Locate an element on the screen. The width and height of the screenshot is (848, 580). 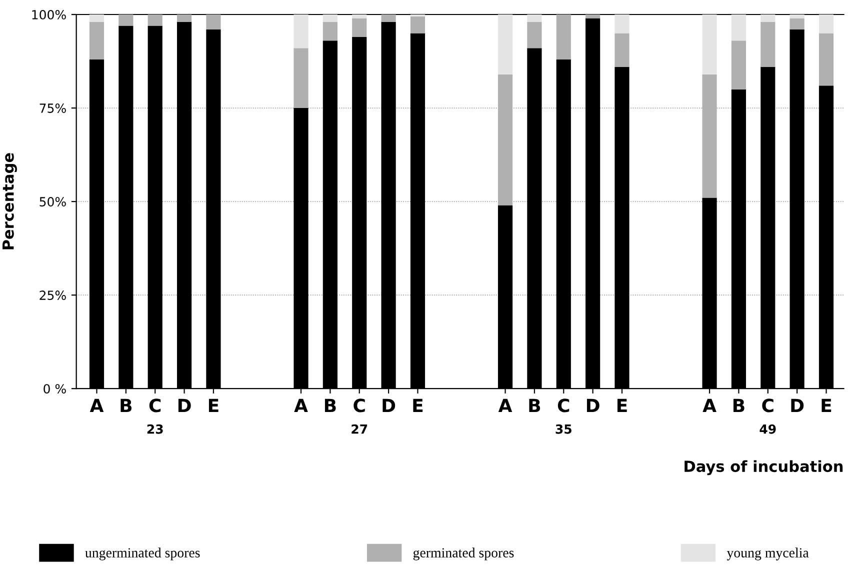
legend-label: ungerminated spores is located at coordinates (142, 554).